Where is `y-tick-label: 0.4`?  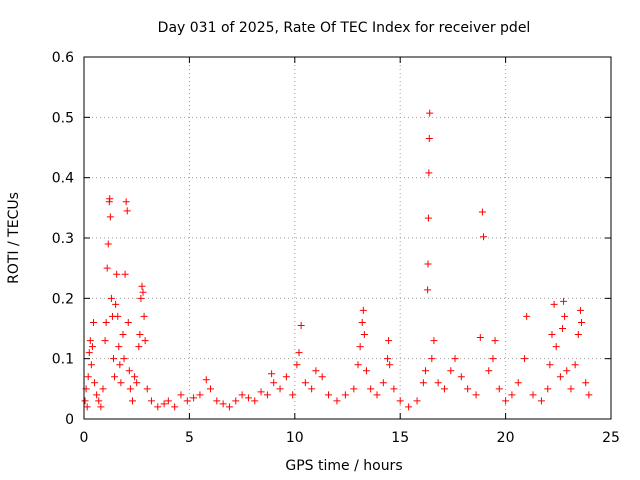
y-tick-label: 0.4 is located at coordinates (63, 179).